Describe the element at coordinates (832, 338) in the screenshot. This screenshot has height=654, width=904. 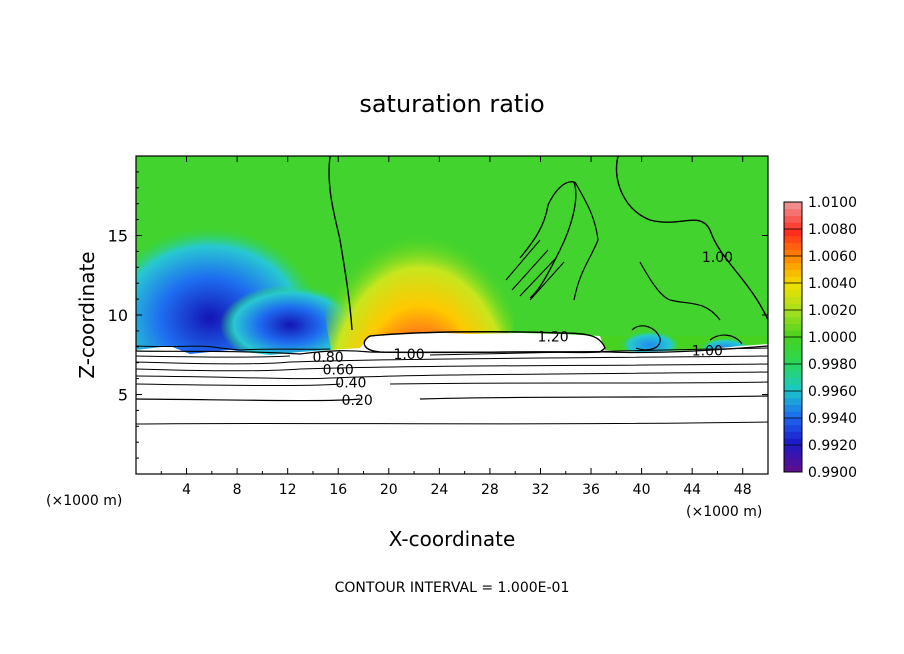
I see `colorbar-tick-label: 1.0000` at that location.